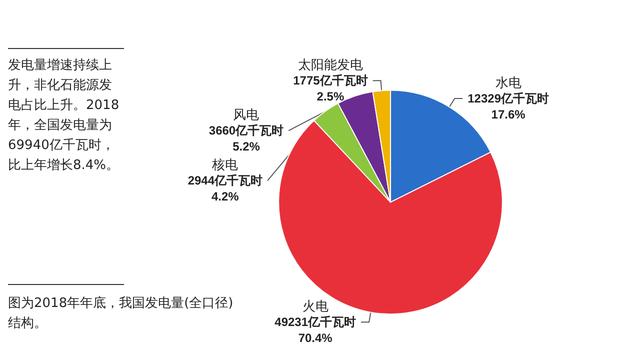 Image resolution: width=631 pixels, height=361 pixels. What do you see at coordinates (246, 114) in the screenshot?
I see `slice-label: 风电` at bounding box center [246, 114].